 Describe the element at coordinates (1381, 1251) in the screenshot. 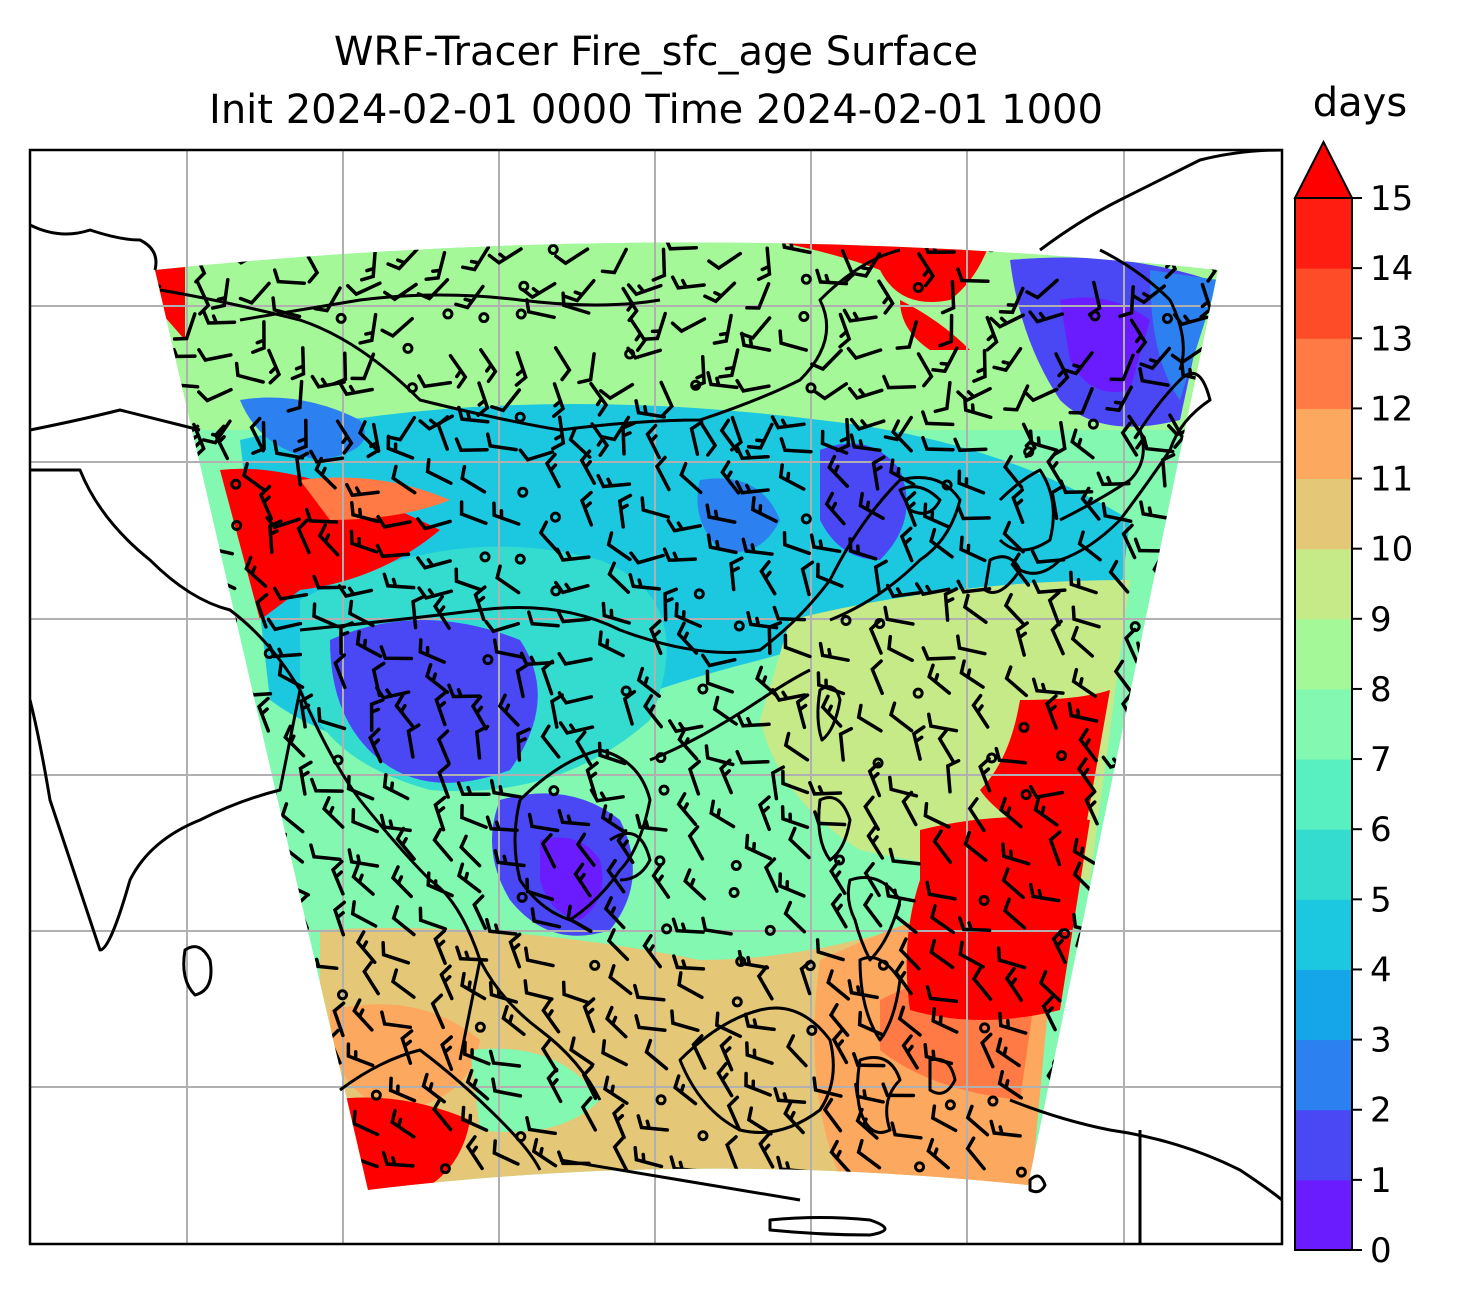

I see `colorbar-tick-label: 0` at that location.